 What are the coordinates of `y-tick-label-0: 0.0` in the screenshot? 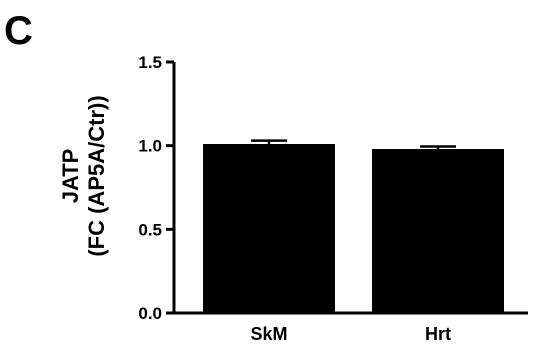 It's located at (150, 313).